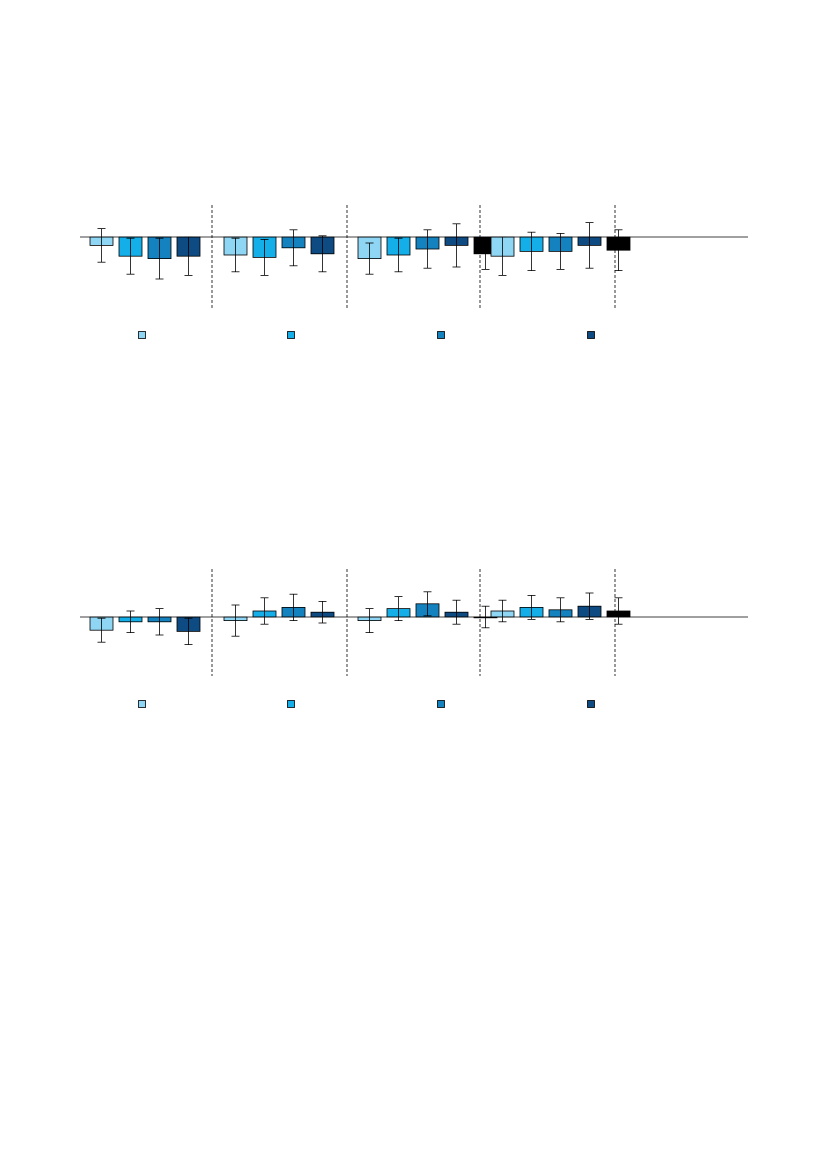  I want to click on lower-bar-chart, so click(414, 638).